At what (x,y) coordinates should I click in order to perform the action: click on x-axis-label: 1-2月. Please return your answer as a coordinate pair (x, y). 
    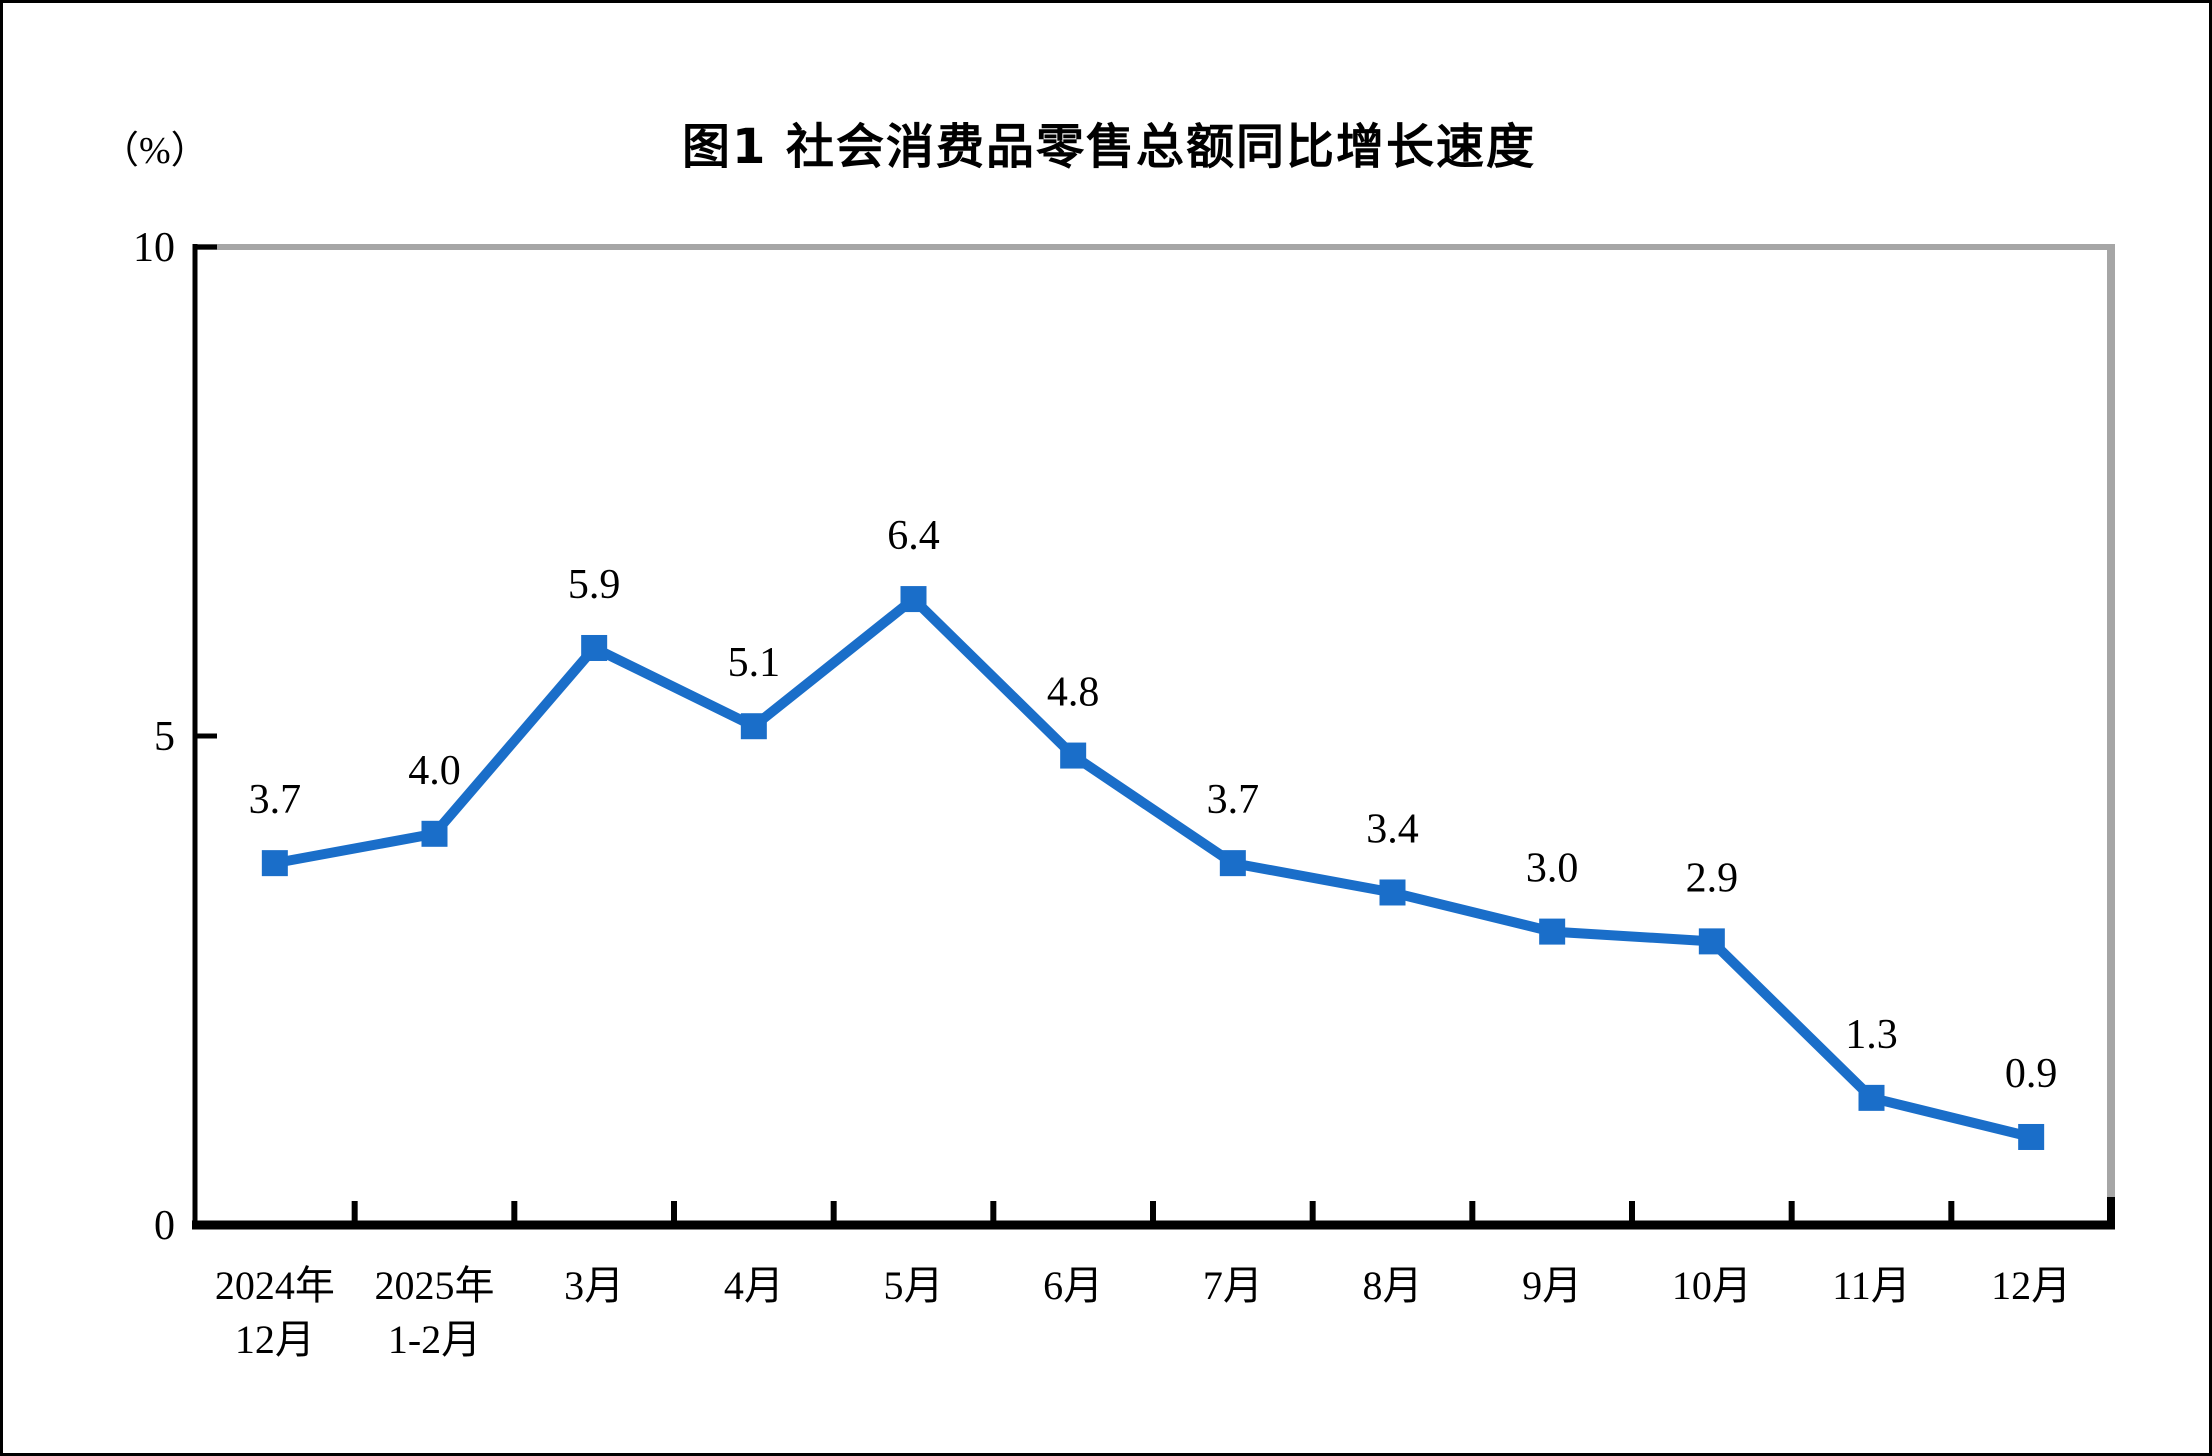
    Looking at the image, I should click on (434, 1339).